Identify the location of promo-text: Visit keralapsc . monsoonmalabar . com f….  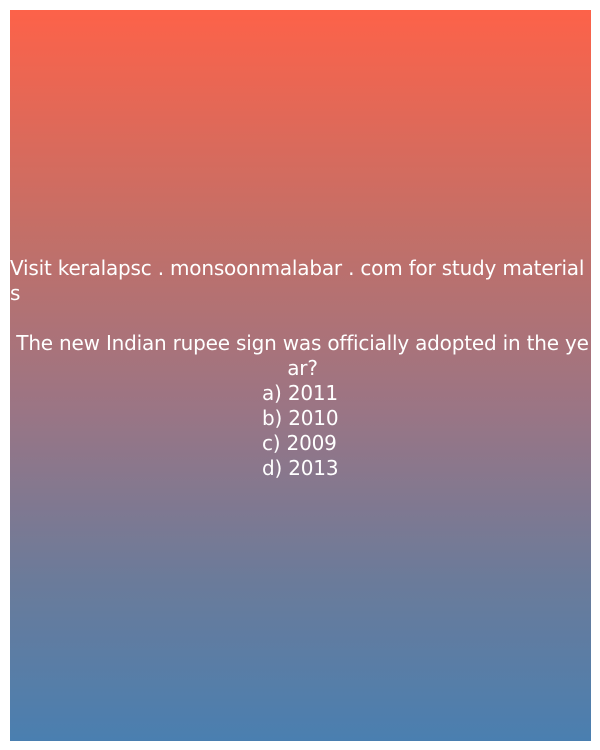
(297, 280).